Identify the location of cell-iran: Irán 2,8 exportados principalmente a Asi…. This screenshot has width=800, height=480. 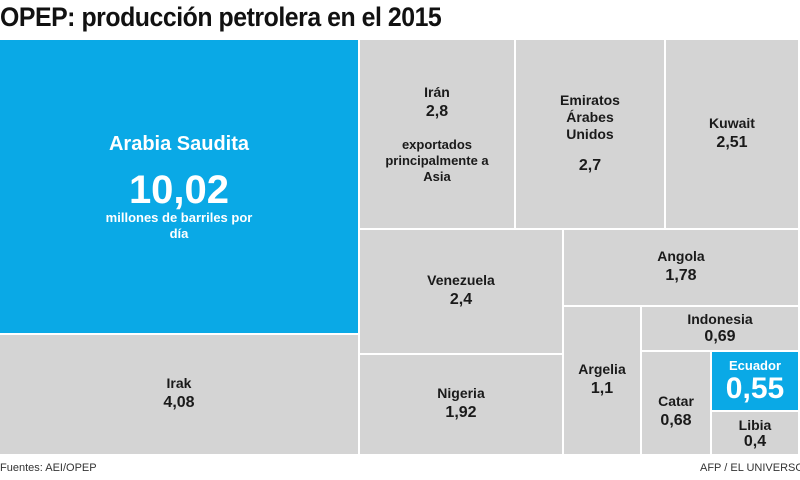
(438, 135).